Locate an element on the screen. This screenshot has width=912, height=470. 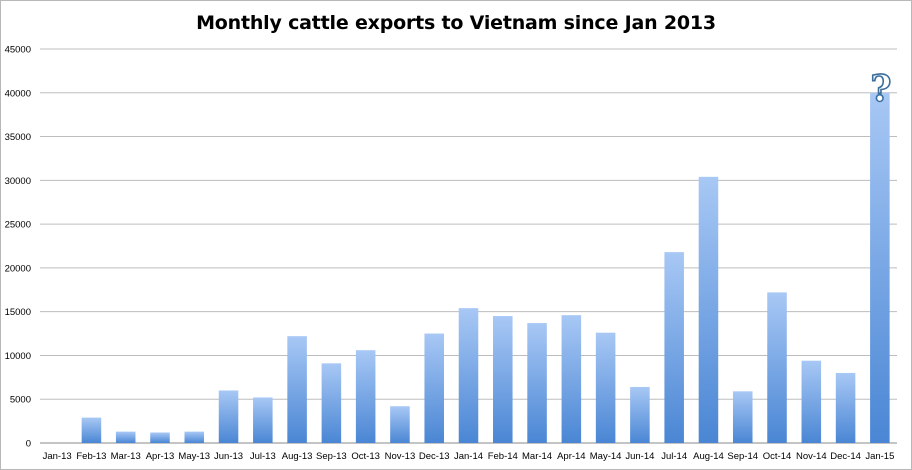
question-mark-annotation: ? is located at coordinates (880, 89).